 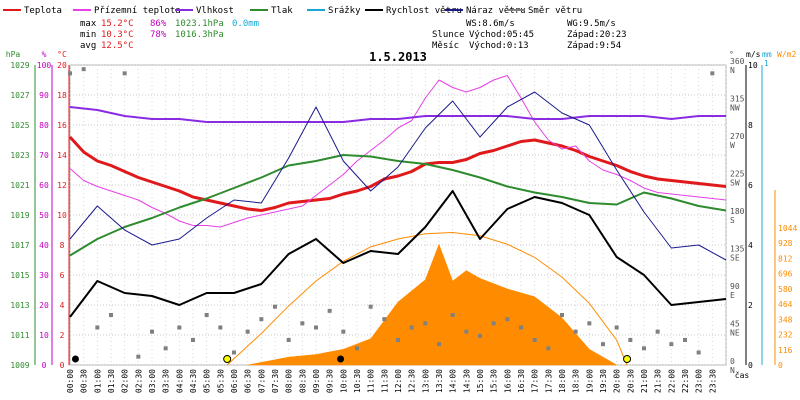 What do you see at coordinates (644, 381) in the screenshot?
I see `tick-label-time: 21:00` at bounding box center [644, 381].